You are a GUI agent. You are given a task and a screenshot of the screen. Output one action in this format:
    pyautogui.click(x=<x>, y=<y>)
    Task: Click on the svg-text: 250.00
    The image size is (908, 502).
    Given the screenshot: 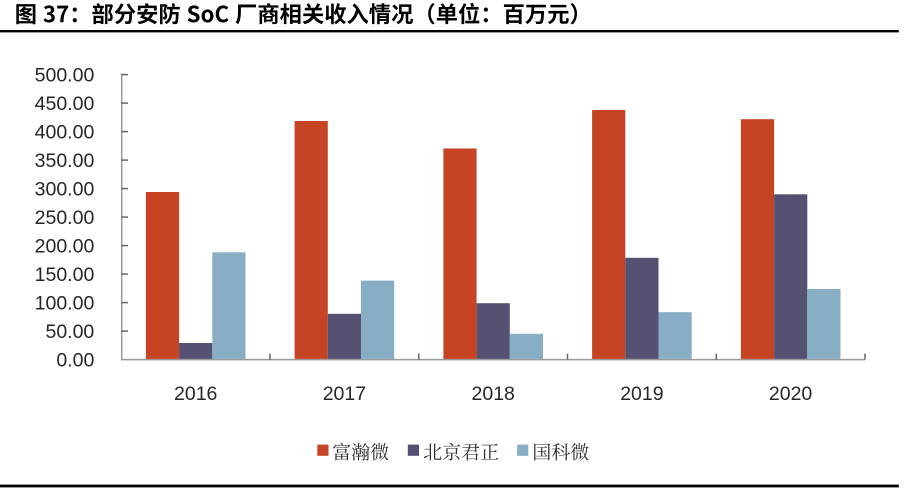 What is the action you would take?
    pyautogui.click(x=65, y=218)
    